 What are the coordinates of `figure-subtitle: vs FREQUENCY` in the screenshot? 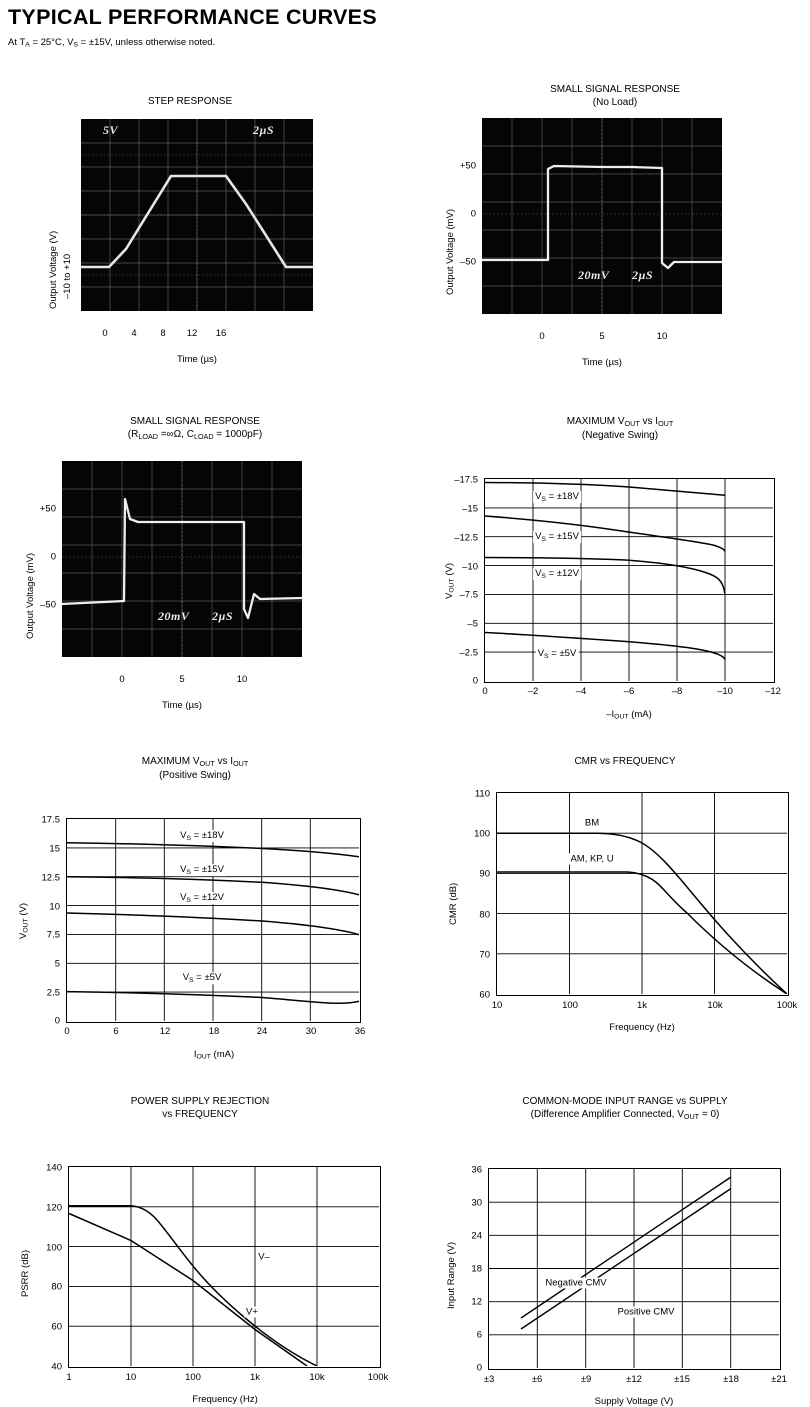 It's located at (200, 1114).